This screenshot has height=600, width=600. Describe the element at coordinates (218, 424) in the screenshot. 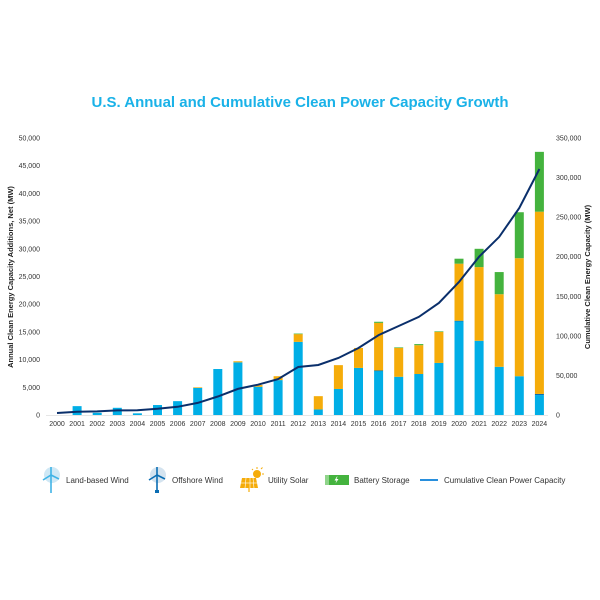

I see `x-tick-label: 2008` at that location.